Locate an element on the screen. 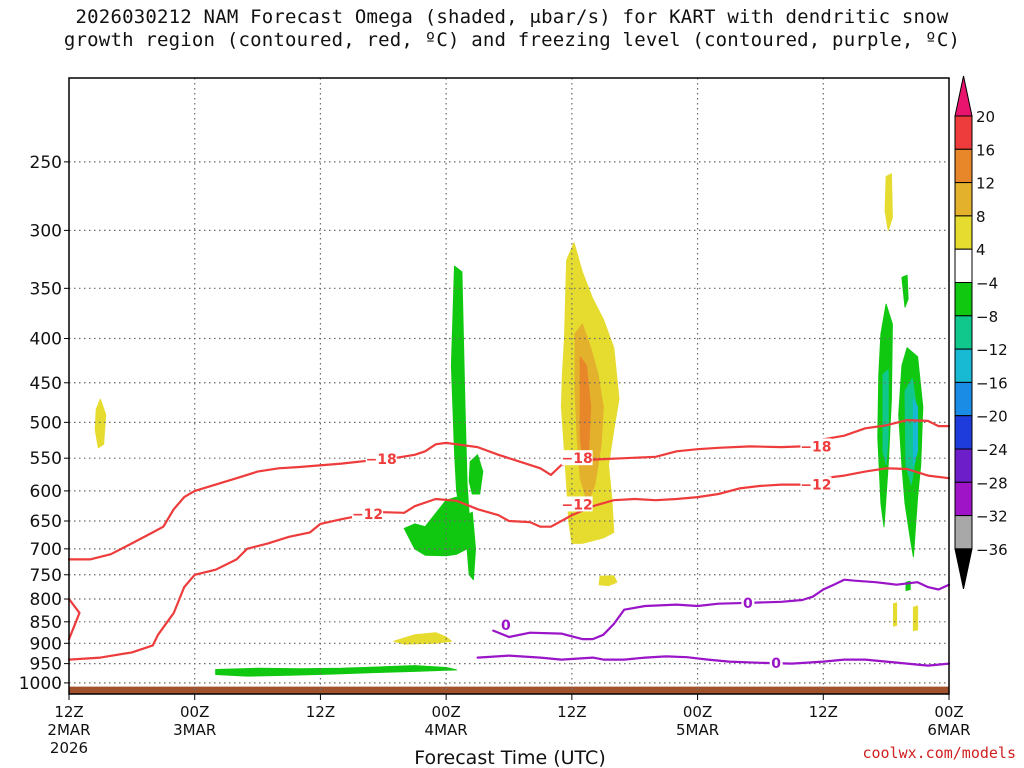  y-tick-label: 550 is located at coordinates (46, 459).